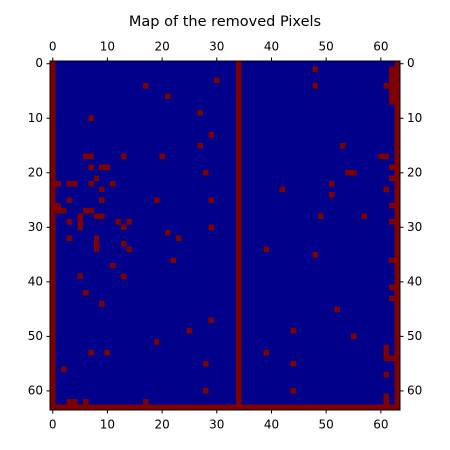  What do you see at coordinates (35, 281) in the screenshot?
I see `y-tick-label: 40` at bounding box center [35, 281].